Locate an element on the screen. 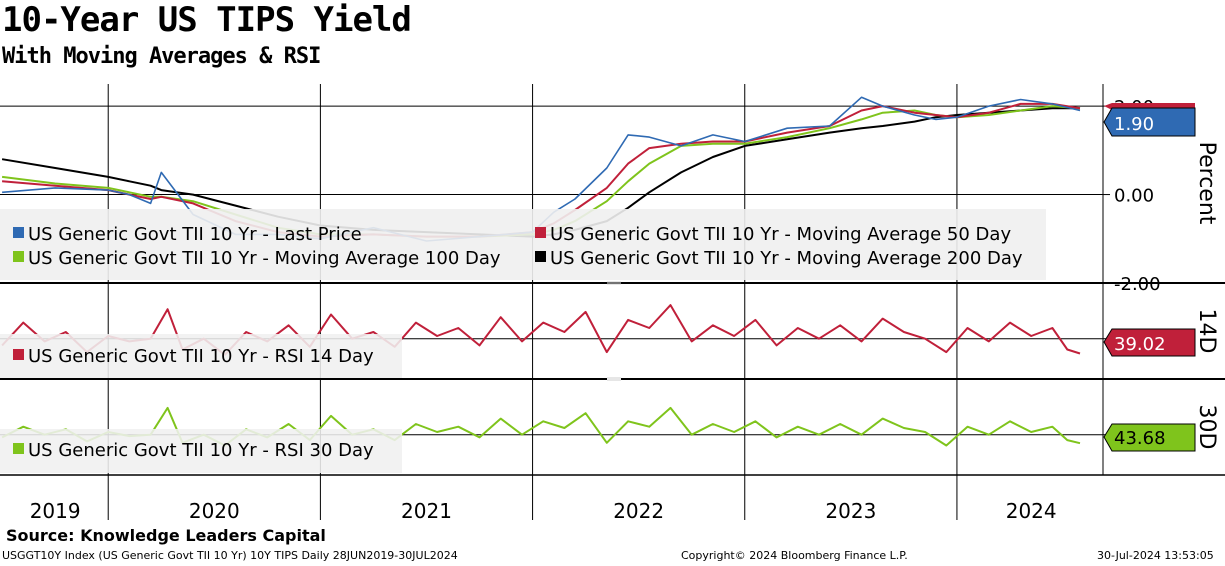 This screenshot has height=566, width=1225. rsi14-legend-box is located at coordinates (201, 356).